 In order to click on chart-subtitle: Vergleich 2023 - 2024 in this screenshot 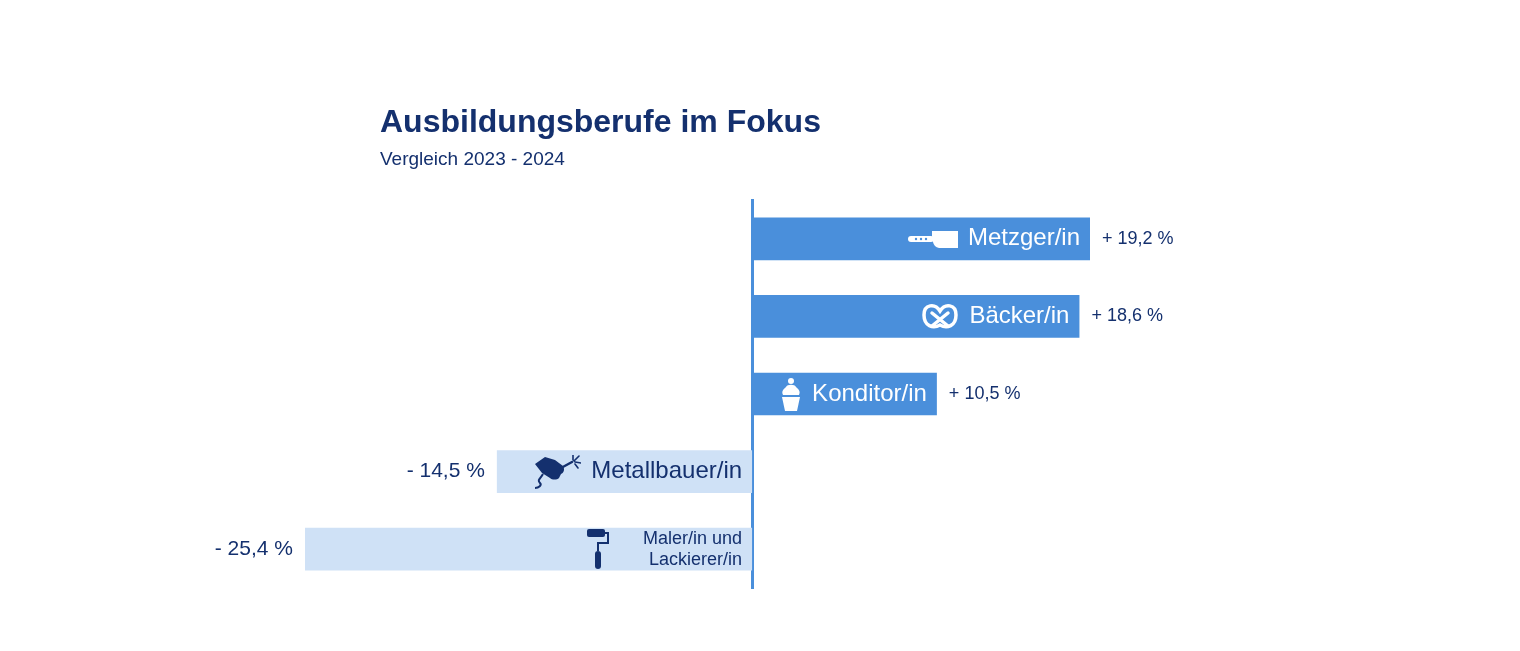, I will do `click(473, 158)`.